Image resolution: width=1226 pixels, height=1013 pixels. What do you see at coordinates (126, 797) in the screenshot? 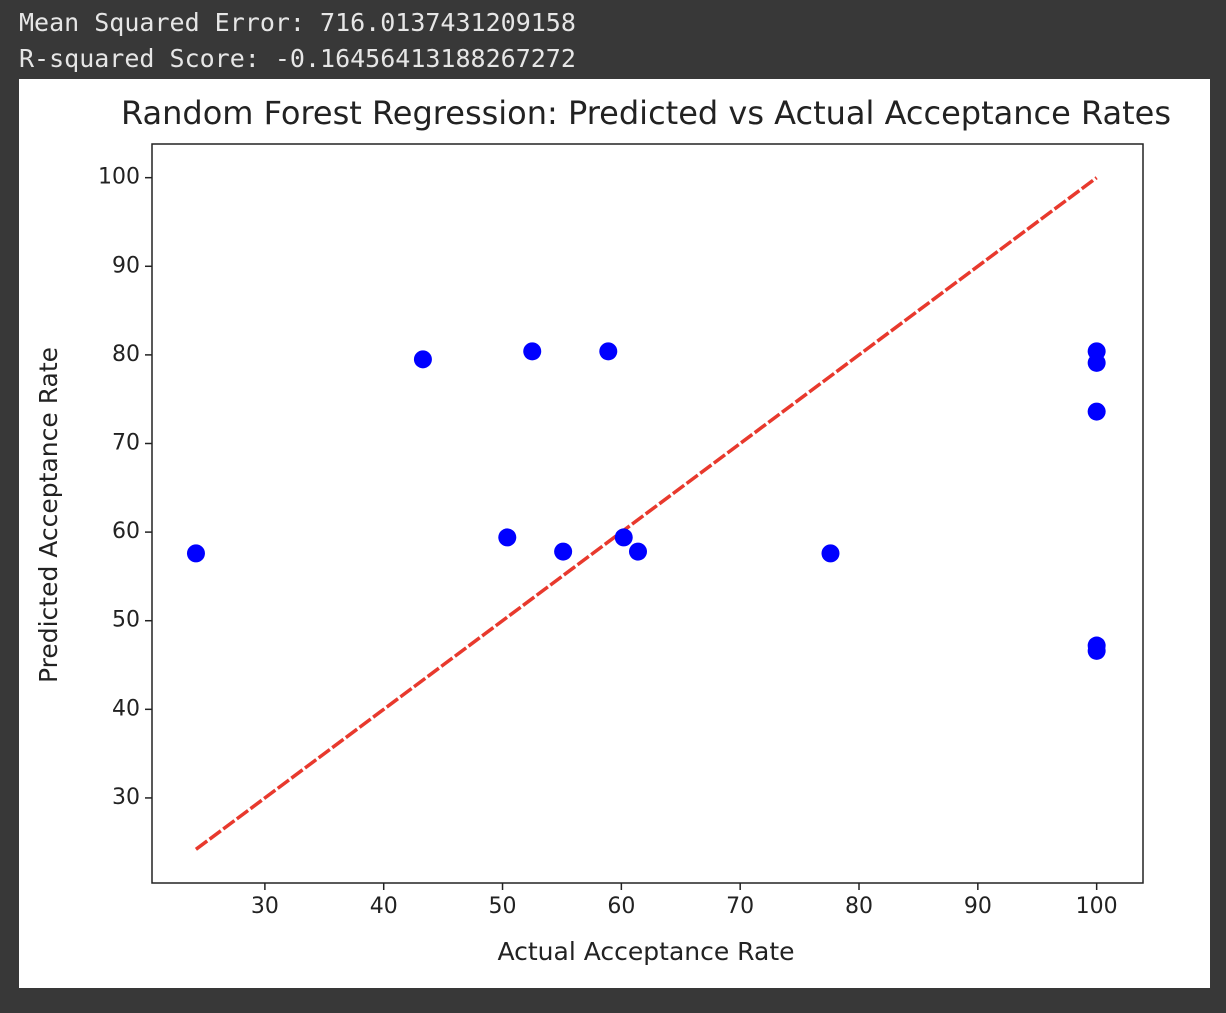
I see `y-tick-label: 30` at bounding box center [126, 797].